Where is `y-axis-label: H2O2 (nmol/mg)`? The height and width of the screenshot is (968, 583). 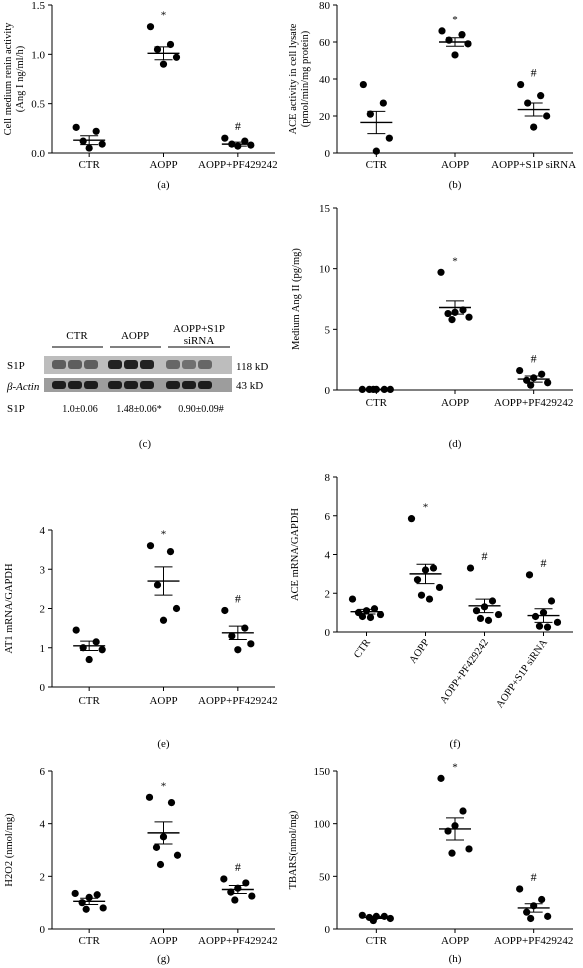
y-axis-label: H2O2 (nmol/mg) is located at coordinates (9, 850).